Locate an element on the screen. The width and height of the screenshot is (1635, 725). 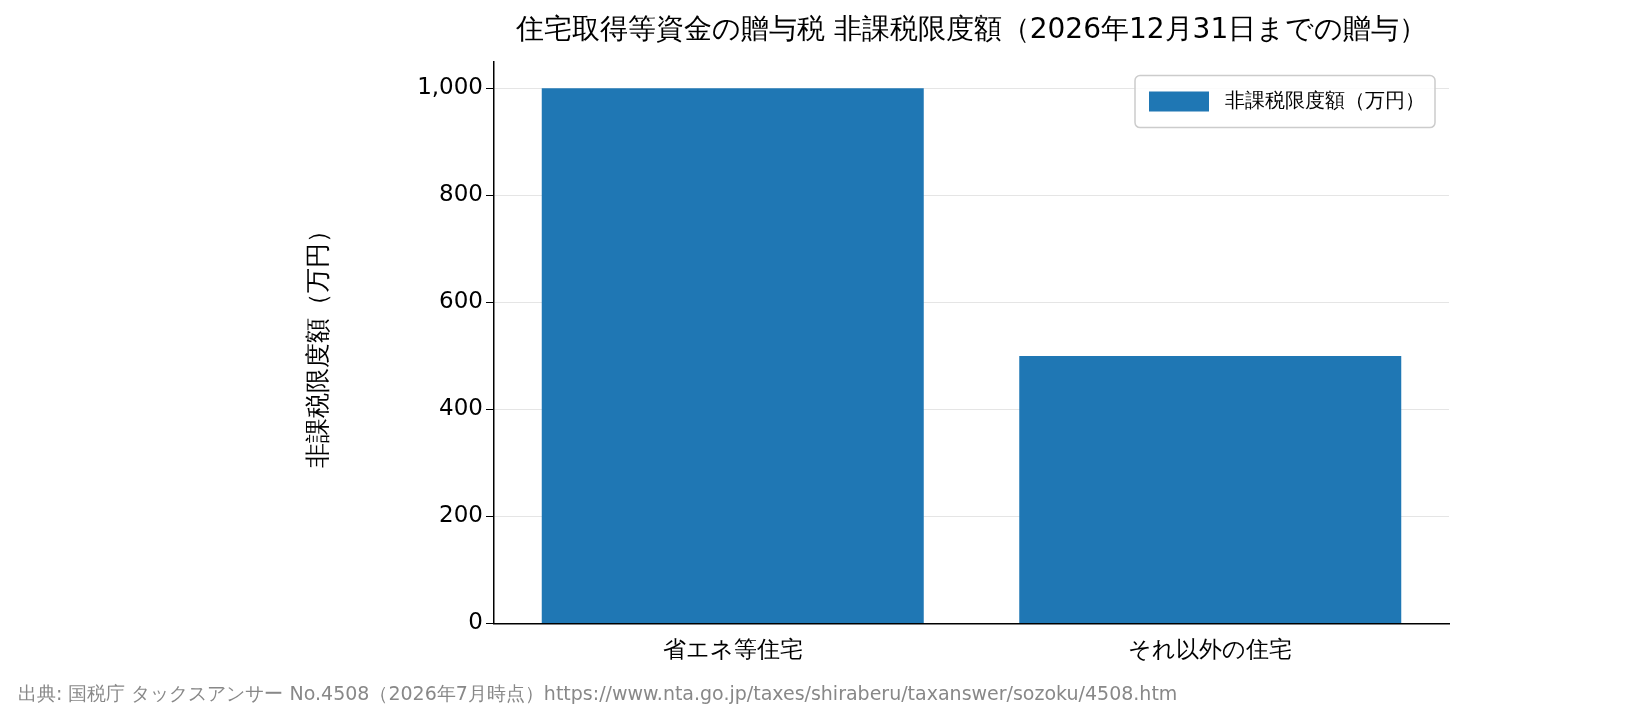
y-axis-title: 非課税限度額（万円） is located at coordinates (317, 342).